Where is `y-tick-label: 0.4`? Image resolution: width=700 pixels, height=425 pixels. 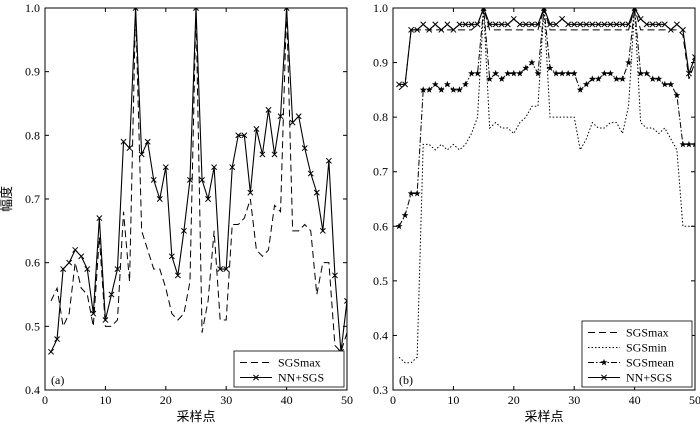
y-tick-label: 0.4 is located at coordinates (380, 335).